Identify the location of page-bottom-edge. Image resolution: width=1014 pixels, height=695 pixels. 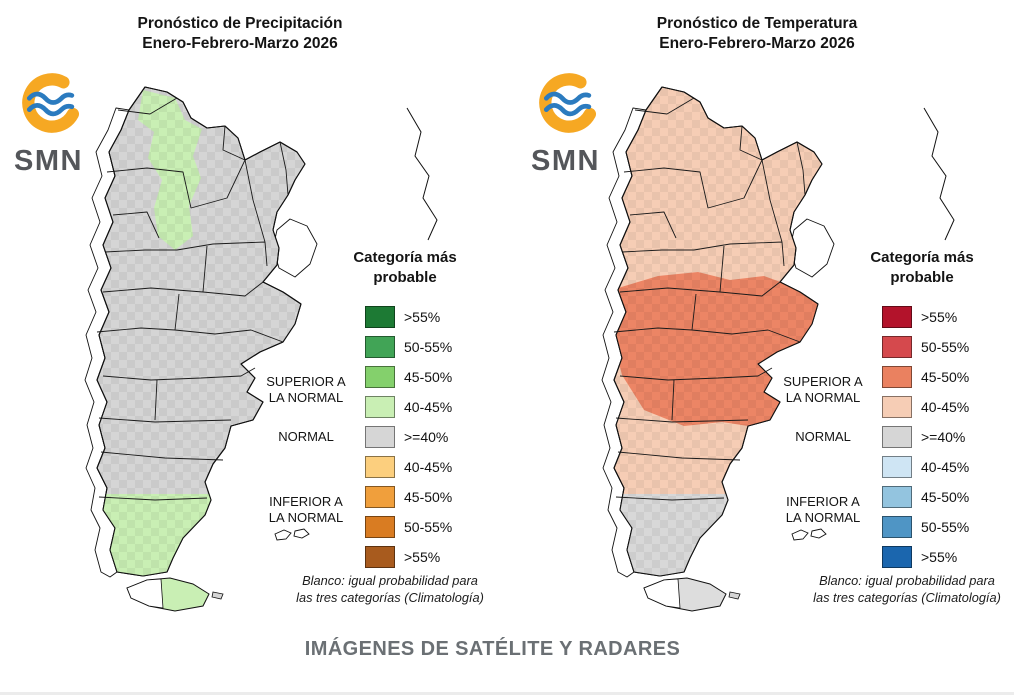
(507, 693).